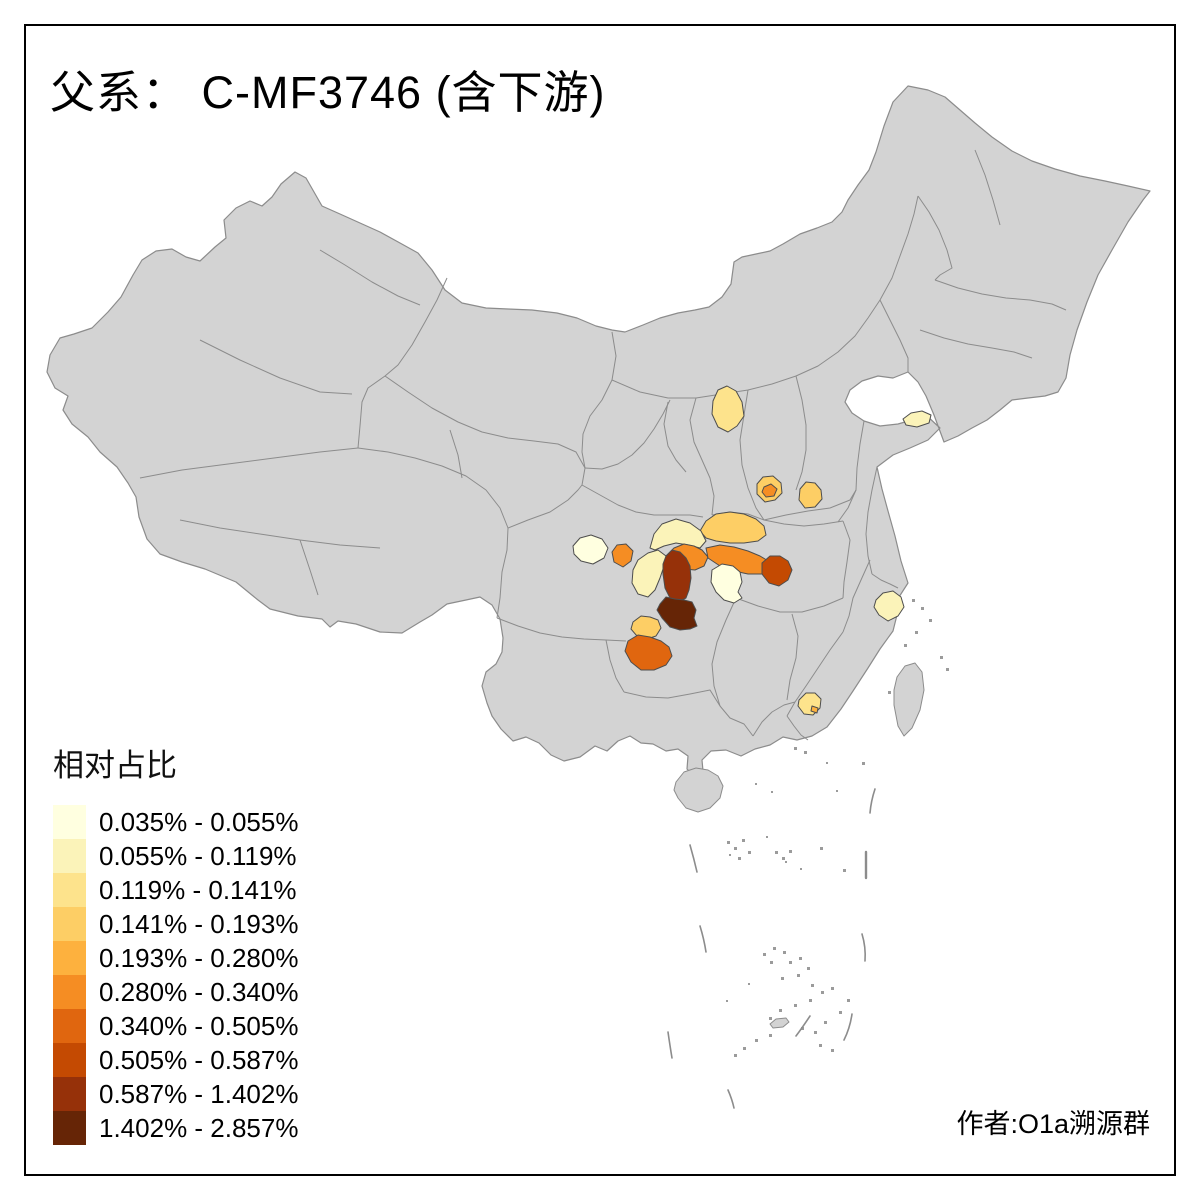  Describe the element at coordinates (698, 790) in the screenshot. I see `hainan-island` at that location.